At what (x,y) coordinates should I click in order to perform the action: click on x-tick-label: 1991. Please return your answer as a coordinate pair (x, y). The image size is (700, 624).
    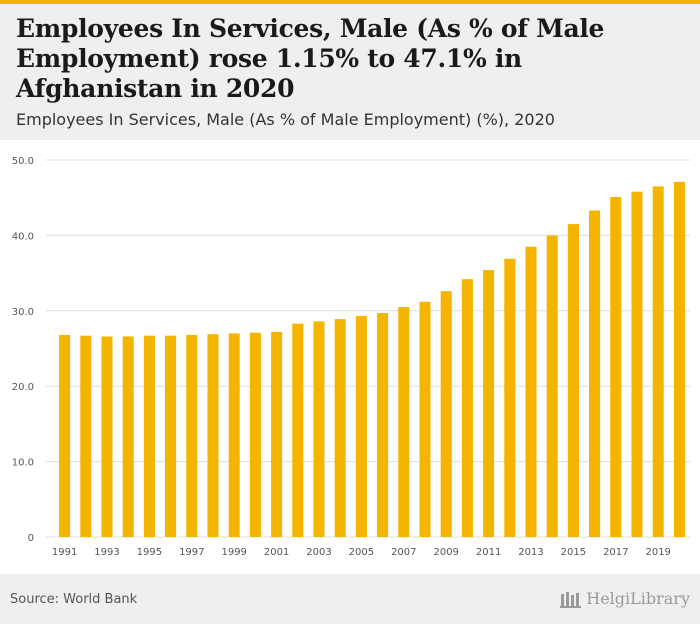
    Looking at the image, I should click on (64, 552).